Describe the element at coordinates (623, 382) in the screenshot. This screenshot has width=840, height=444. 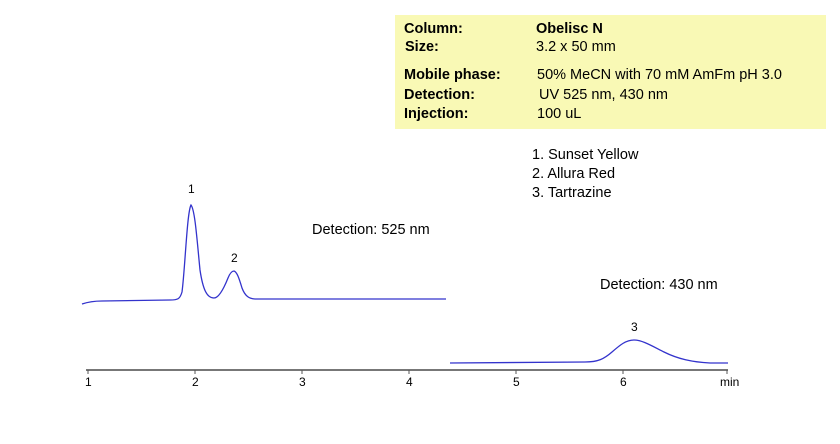
I see `tick-label-6: 6` at that location.